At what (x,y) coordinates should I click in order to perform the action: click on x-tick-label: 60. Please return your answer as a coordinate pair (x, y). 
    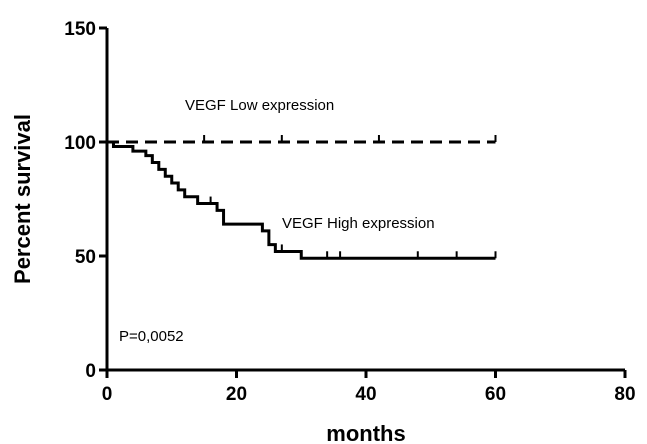
    Looking at the image, I should click on (495, 394).